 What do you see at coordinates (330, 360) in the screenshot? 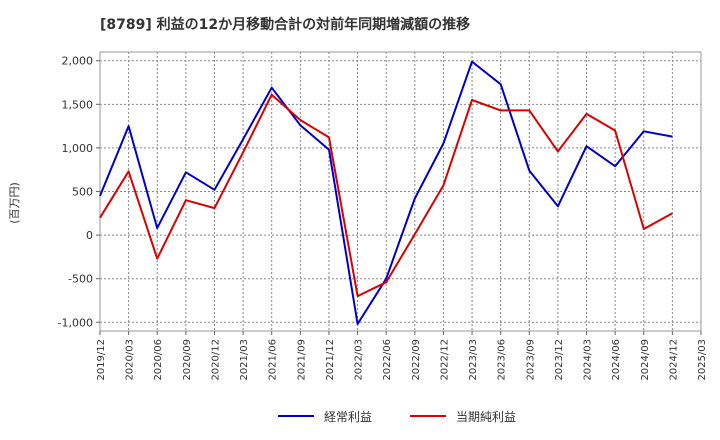
I see `x-tick-label: 2021/12` at bounding box center [330, 360].